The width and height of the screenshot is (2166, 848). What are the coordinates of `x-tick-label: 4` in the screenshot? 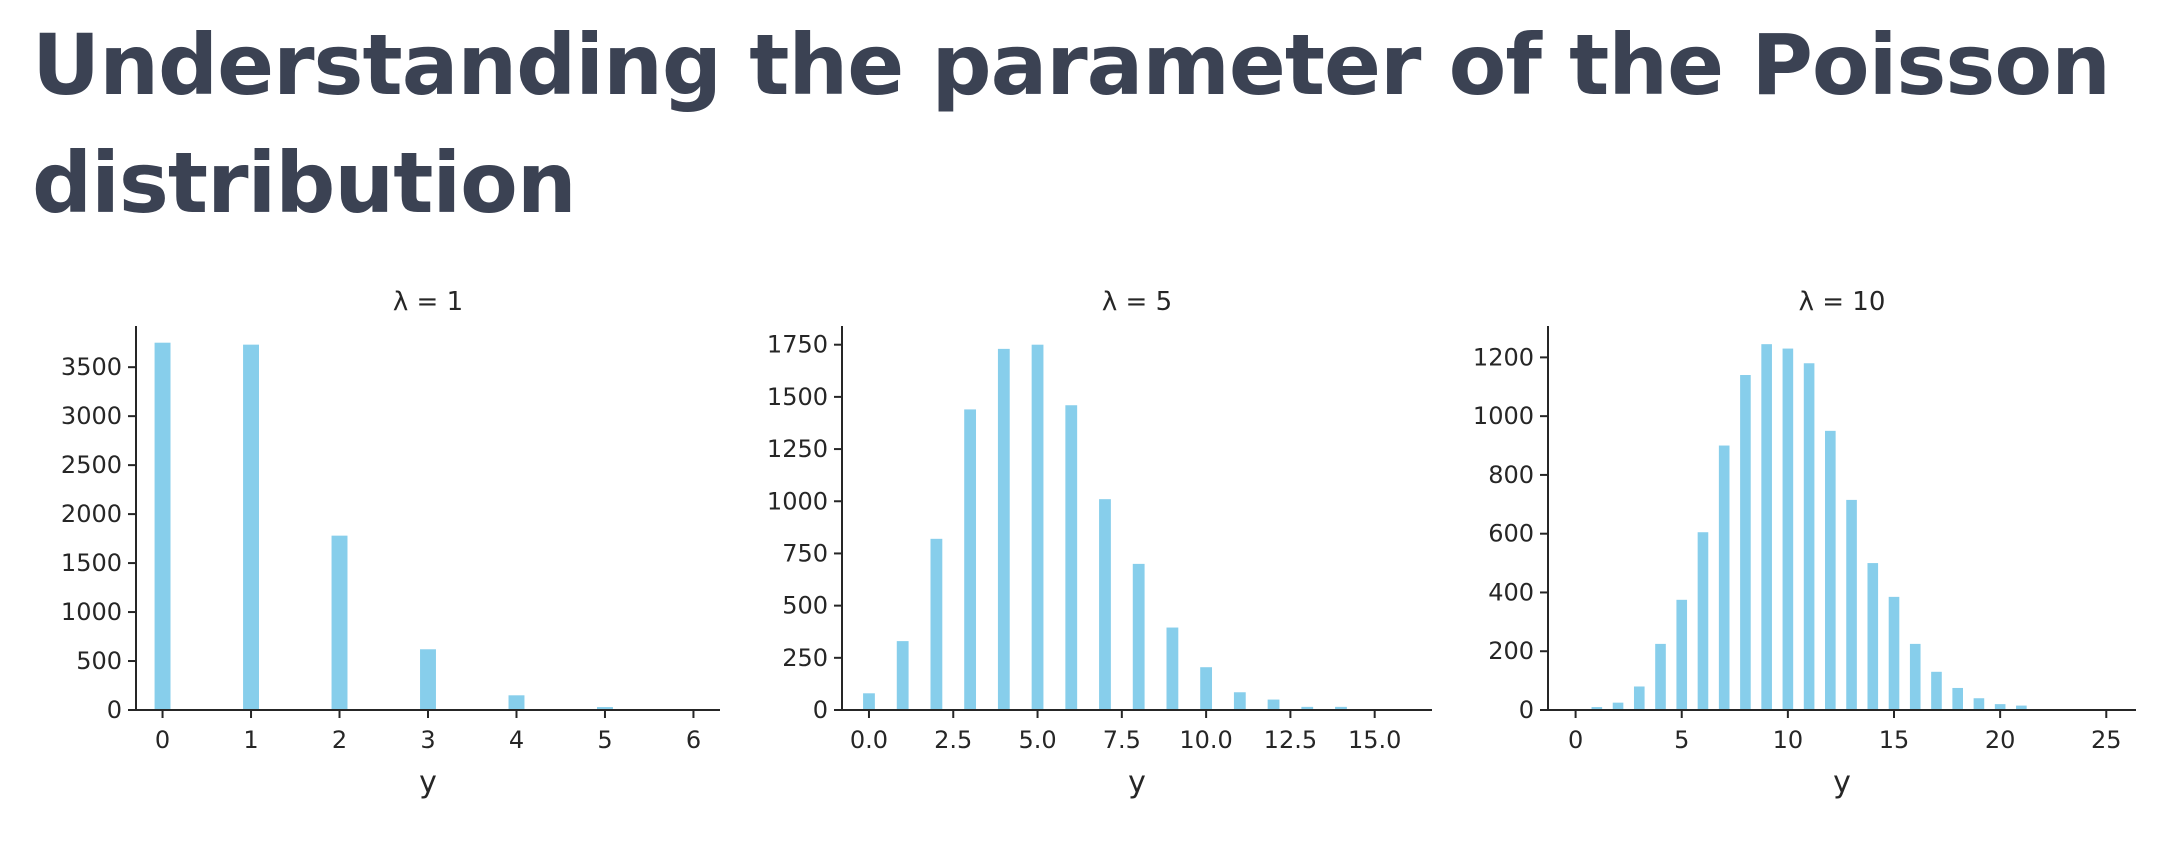 It's located at (516, 740).